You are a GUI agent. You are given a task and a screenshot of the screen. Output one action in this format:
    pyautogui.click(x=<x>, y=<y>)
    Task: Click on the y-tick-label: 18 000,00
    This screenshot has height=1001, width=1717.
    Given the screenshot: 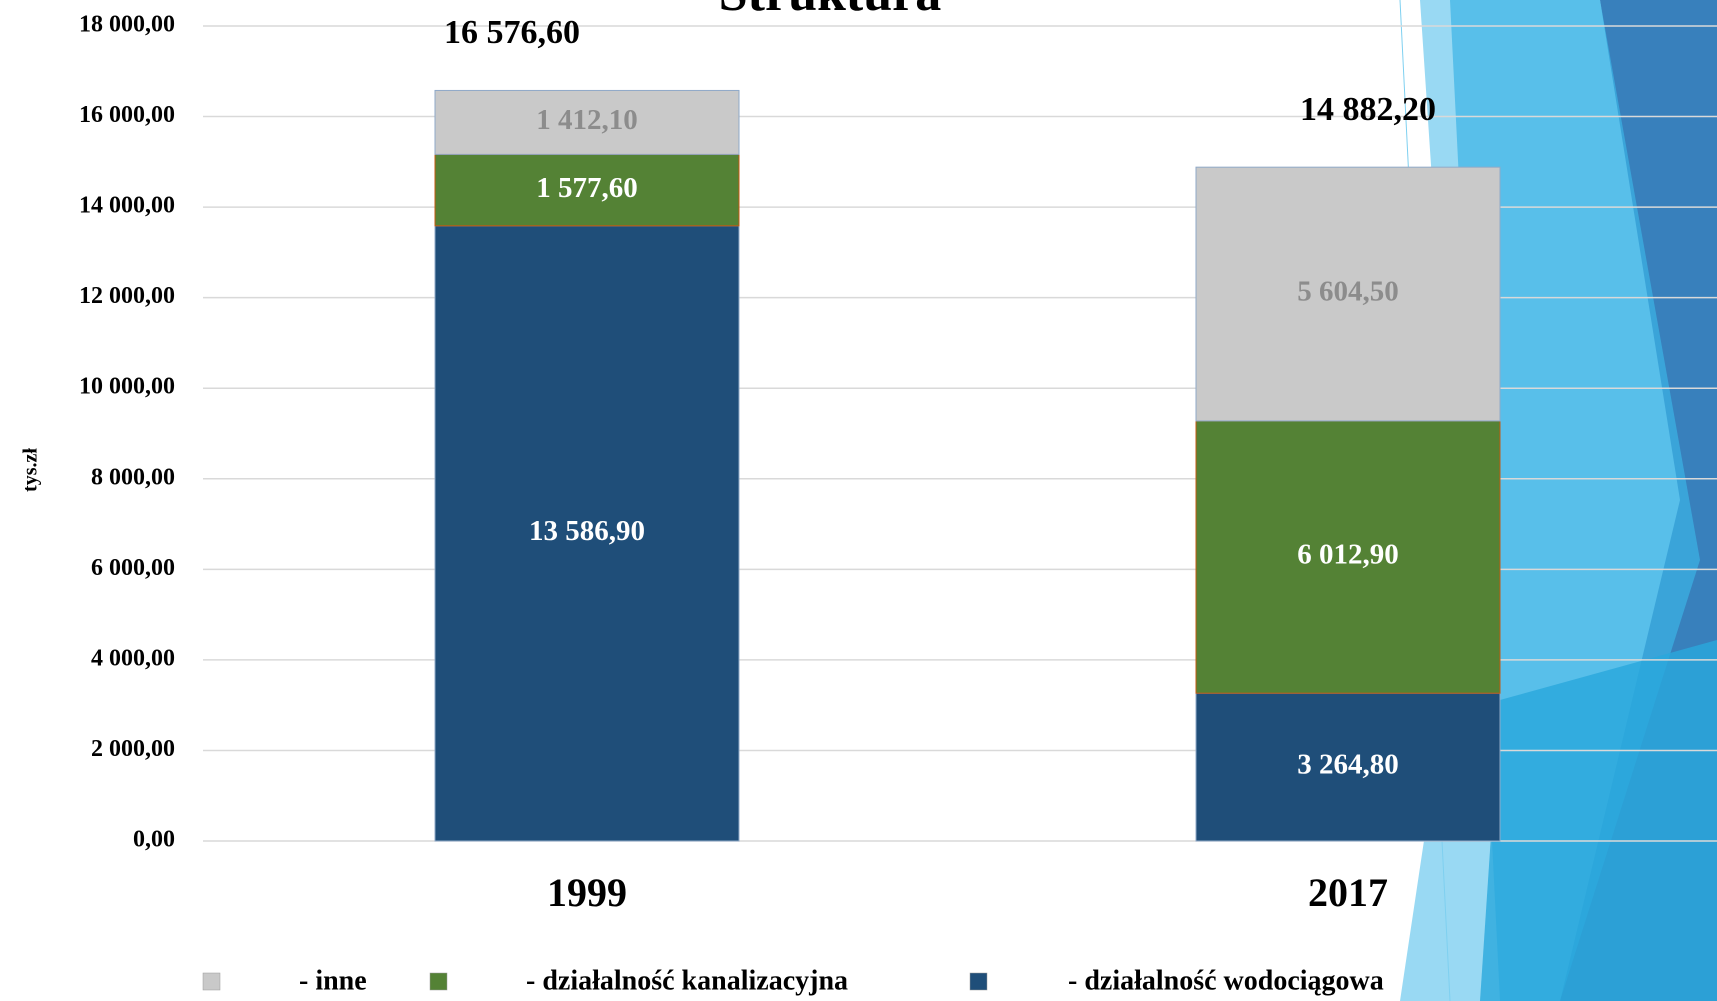 What is the action you would take?
    pyautogui.click(x=127, y=25)
    